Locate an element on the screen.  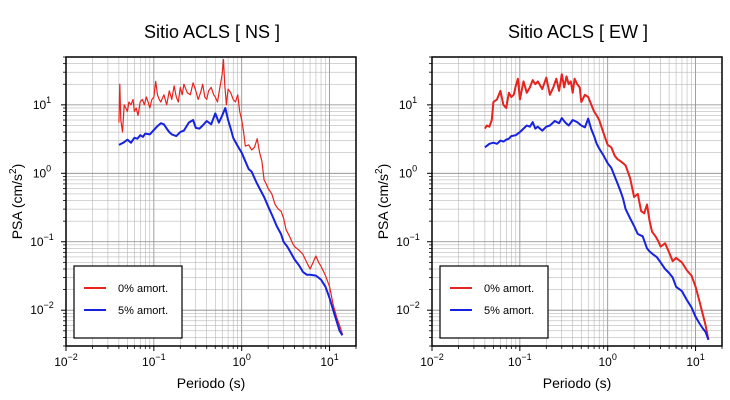
chart-title: Sitio ACLS [ NS ] is located at coordinates (212, 32).